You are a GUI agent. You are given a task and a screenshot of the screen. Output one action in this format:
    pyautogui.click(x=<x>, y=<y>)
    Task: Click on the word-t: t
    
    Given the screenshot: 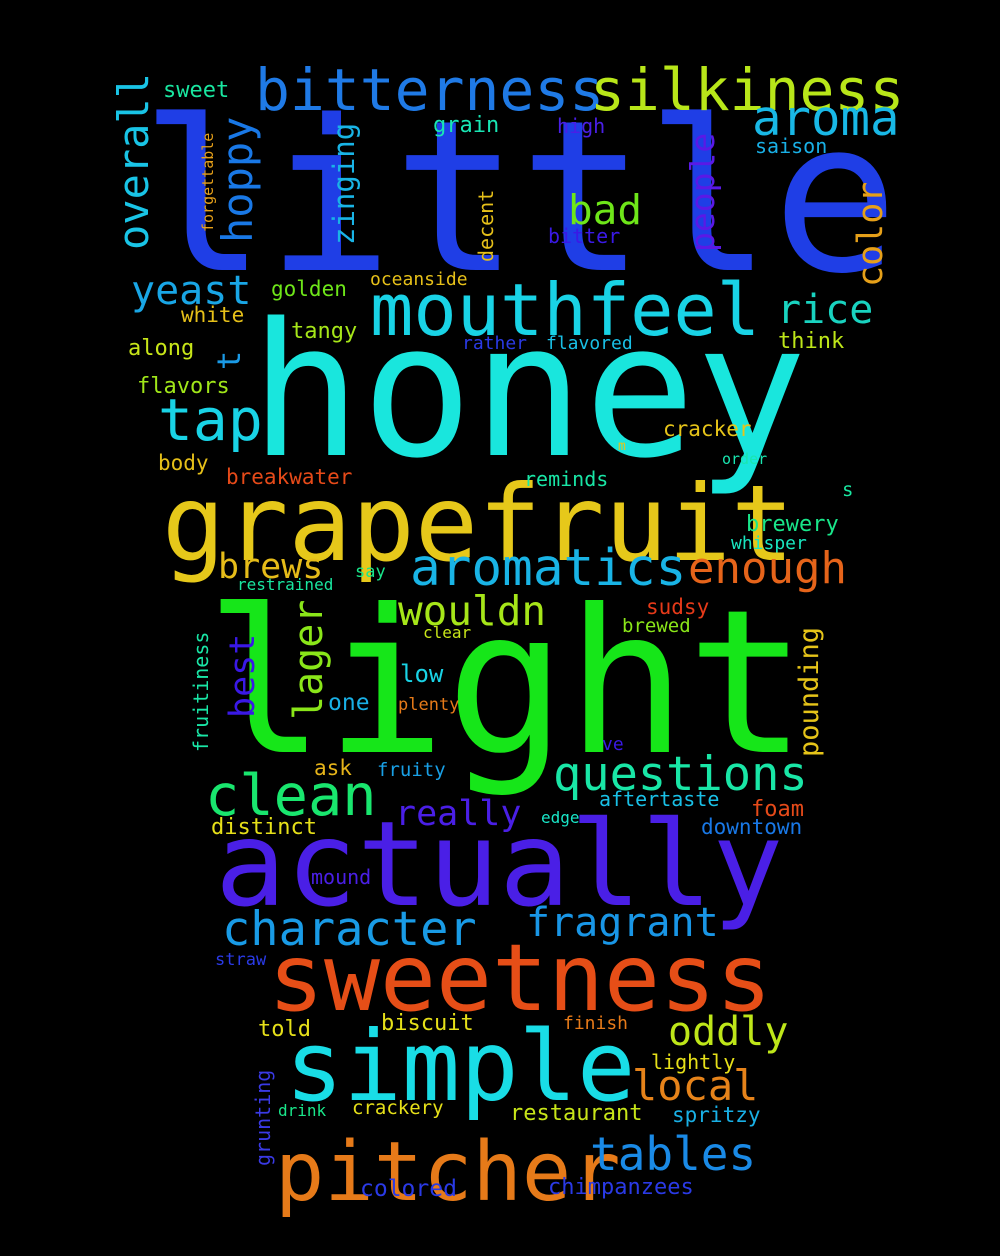 What is the action you would take?
    pyautogui.click(x=229, y=360)
    